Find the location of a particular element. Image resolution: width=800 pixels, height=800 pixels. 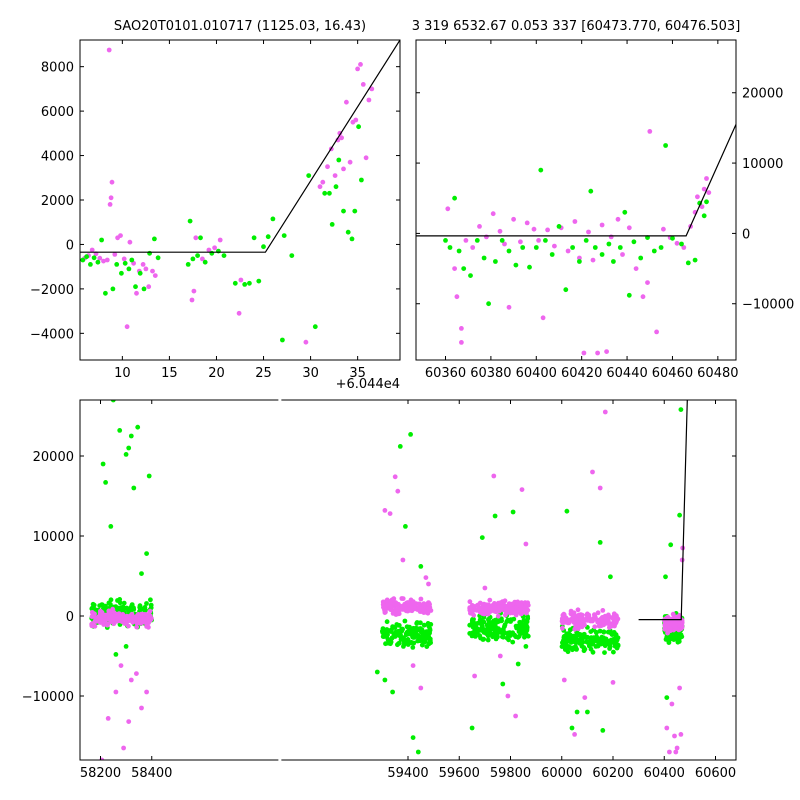

y-tick-label: 20000 is located at coordinates (762, 94).